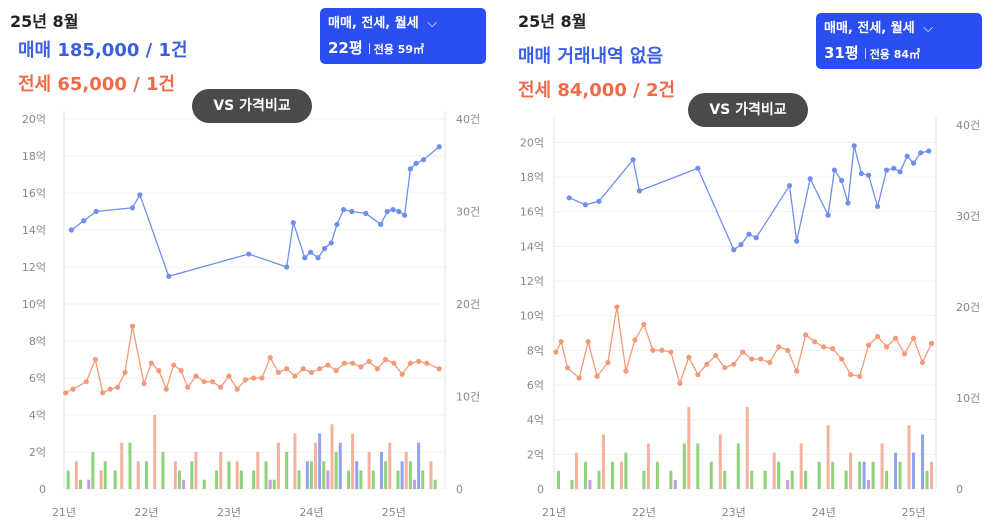 The height and width of the screenshot is (527, 1000). I want to click on size-pyeong-label: 31평, so click(841, 53).